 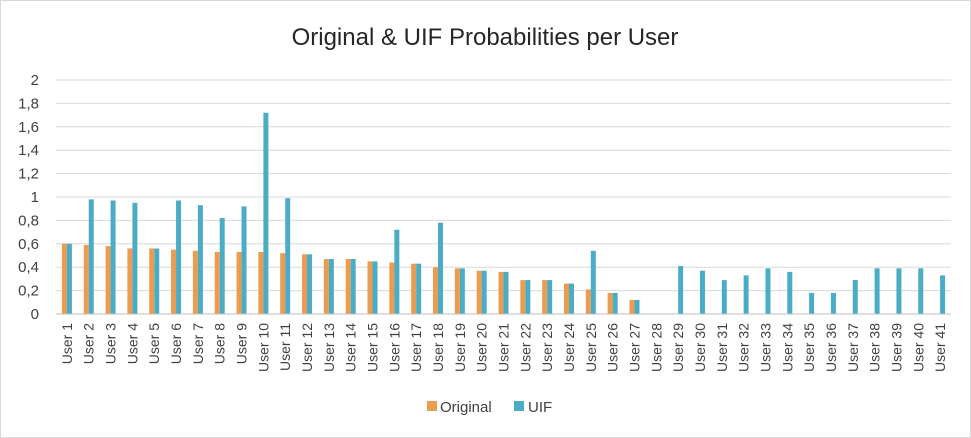 I want to click on x-tick-label: User 14, so click(x=351, y=347).